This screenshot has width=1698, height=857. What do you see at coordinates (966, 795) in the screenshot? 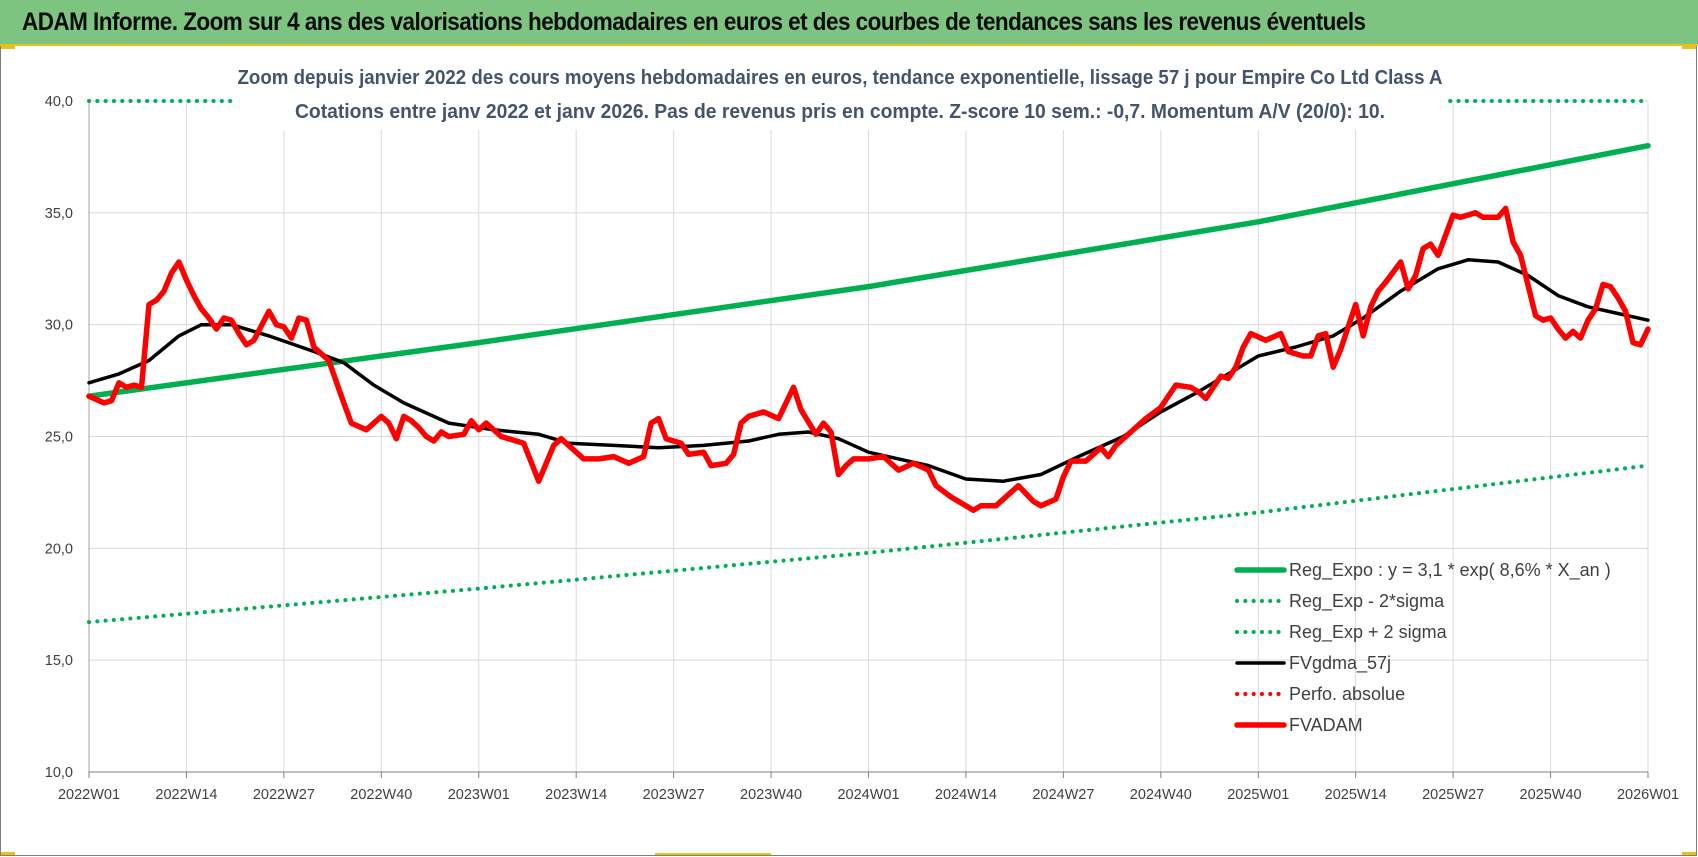
I see `x-tick-label: 2024W14` at bounding box center [966, 795].